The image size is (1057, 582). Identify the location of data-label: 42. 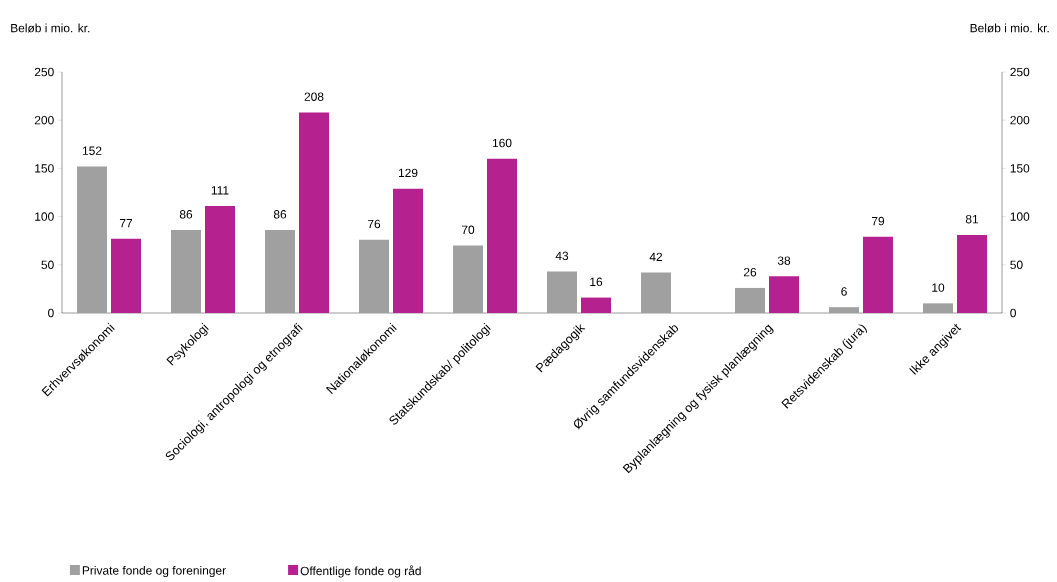
(656, 256).